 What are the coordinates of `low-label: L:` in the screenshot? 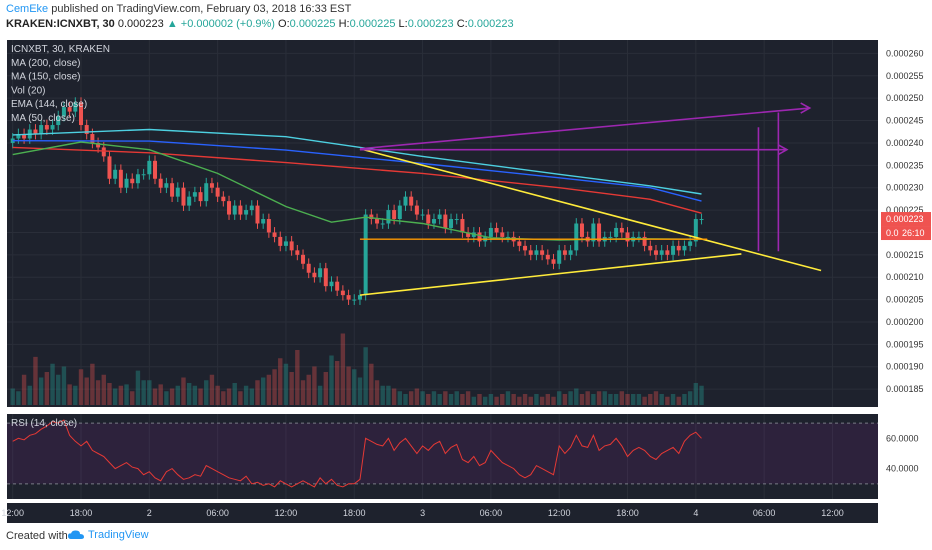 It's located at (403, 24).